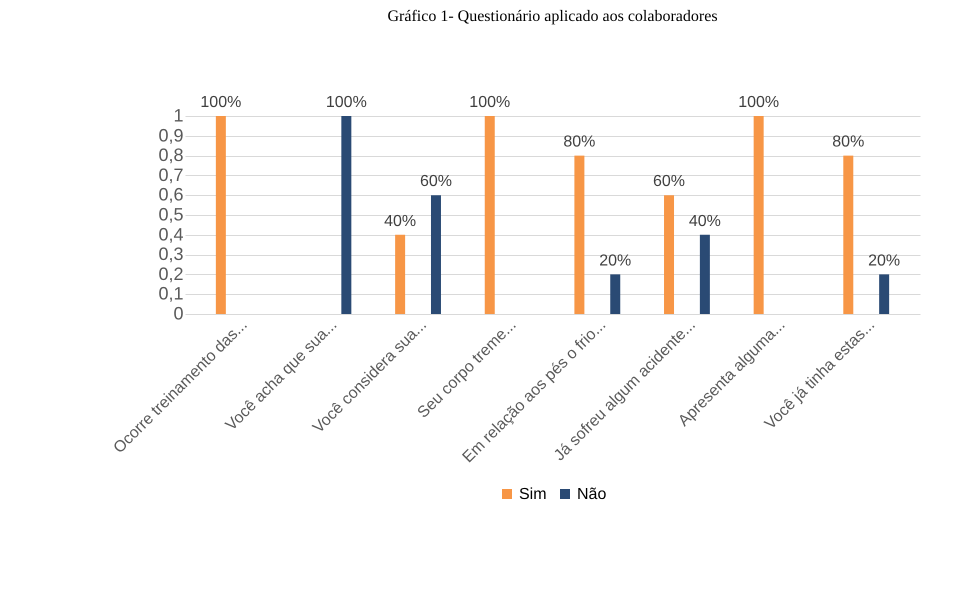  I want to click on y-tick-label: 0, so click(178, 314).